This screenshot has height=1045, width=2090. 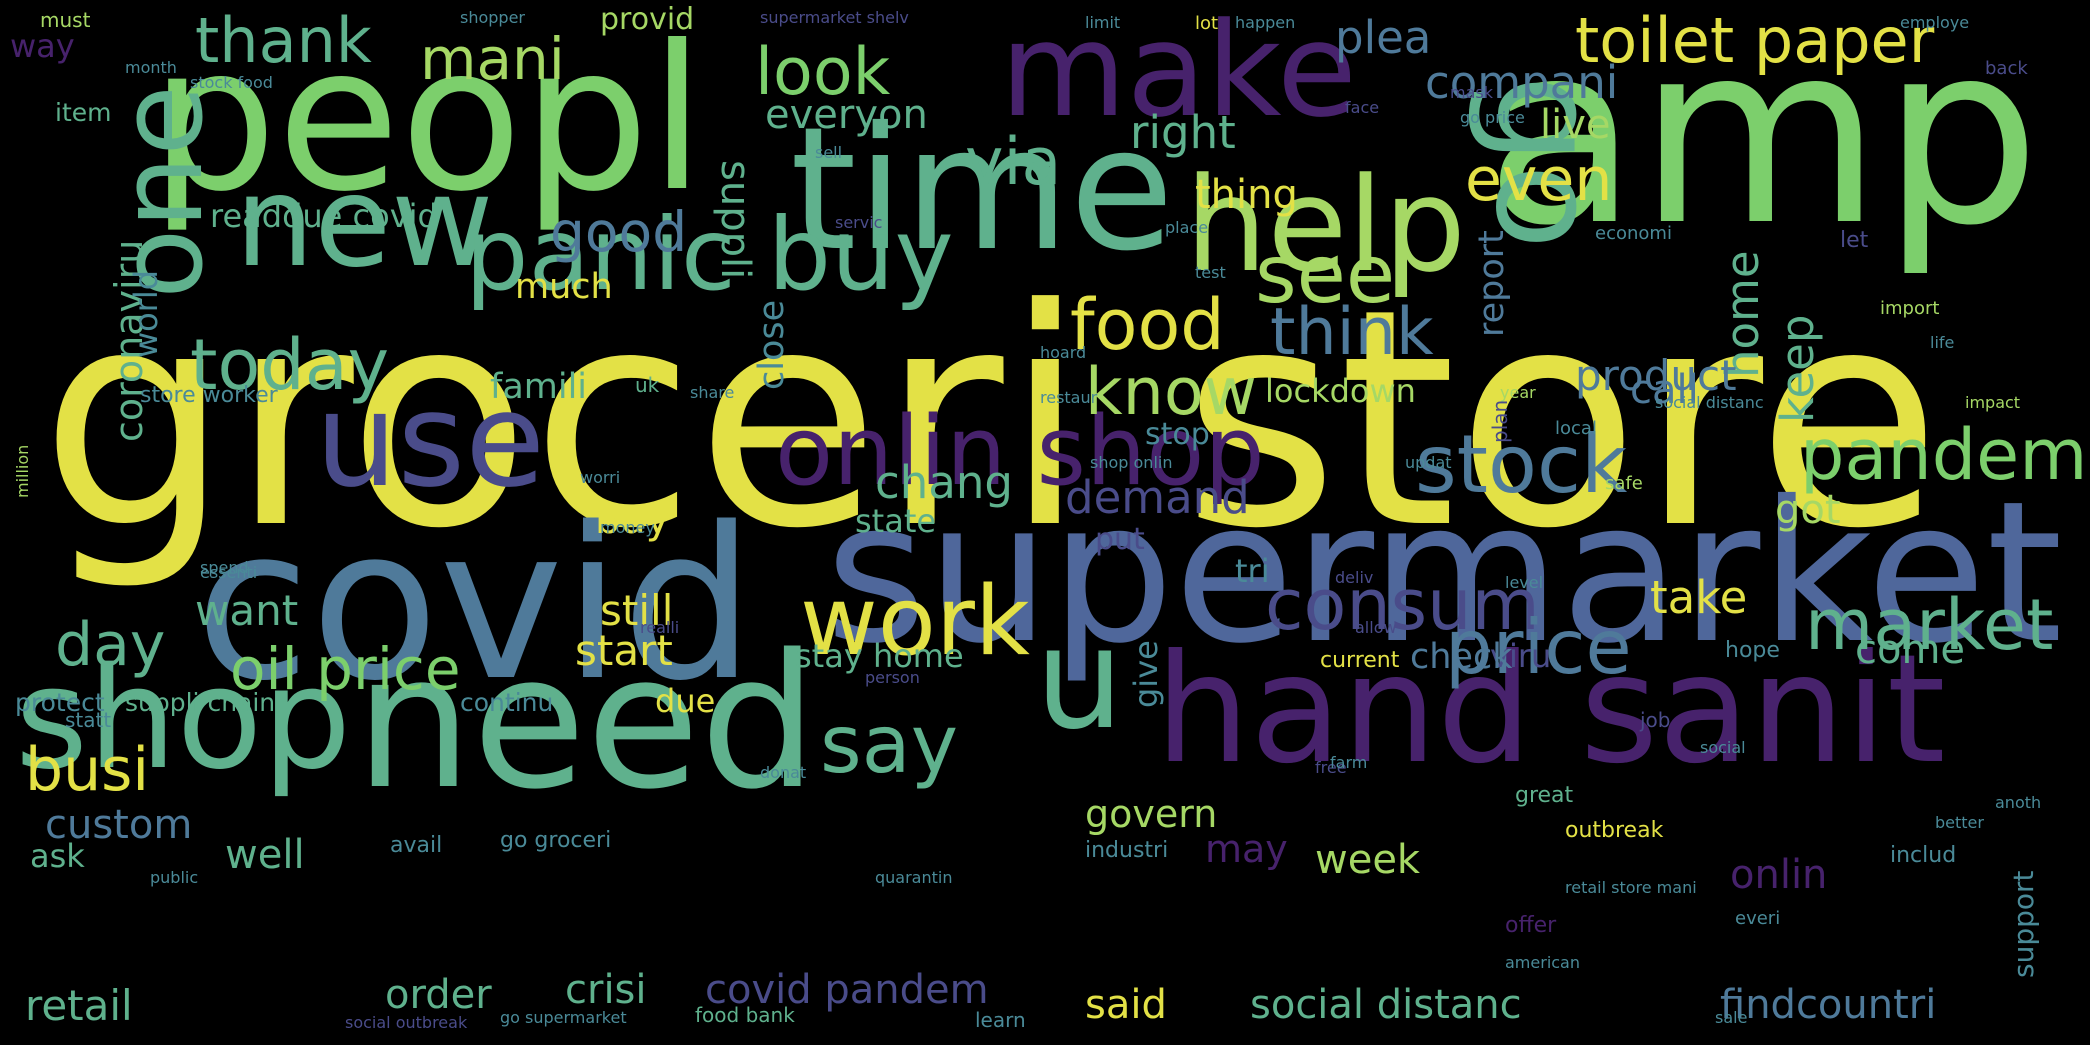 What do you see at coordinates (1376, 627) in the screenshot?
I see `word-allow: allow` at bounding box center [1376, 627].